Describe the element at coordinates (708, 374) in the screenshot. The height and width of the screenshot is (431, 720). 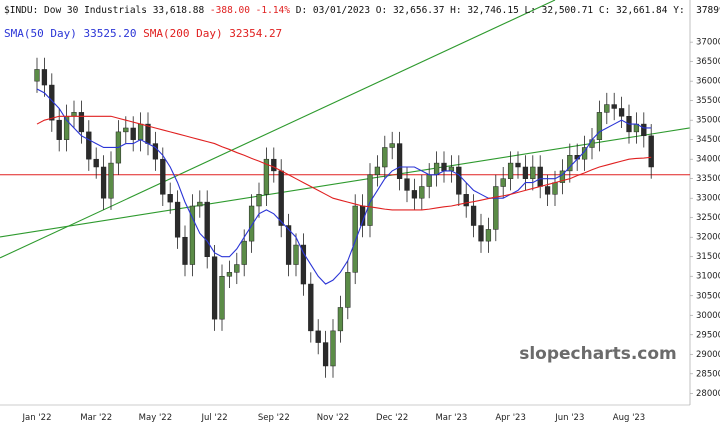
I see `y-tick-label: 28500` at that location.